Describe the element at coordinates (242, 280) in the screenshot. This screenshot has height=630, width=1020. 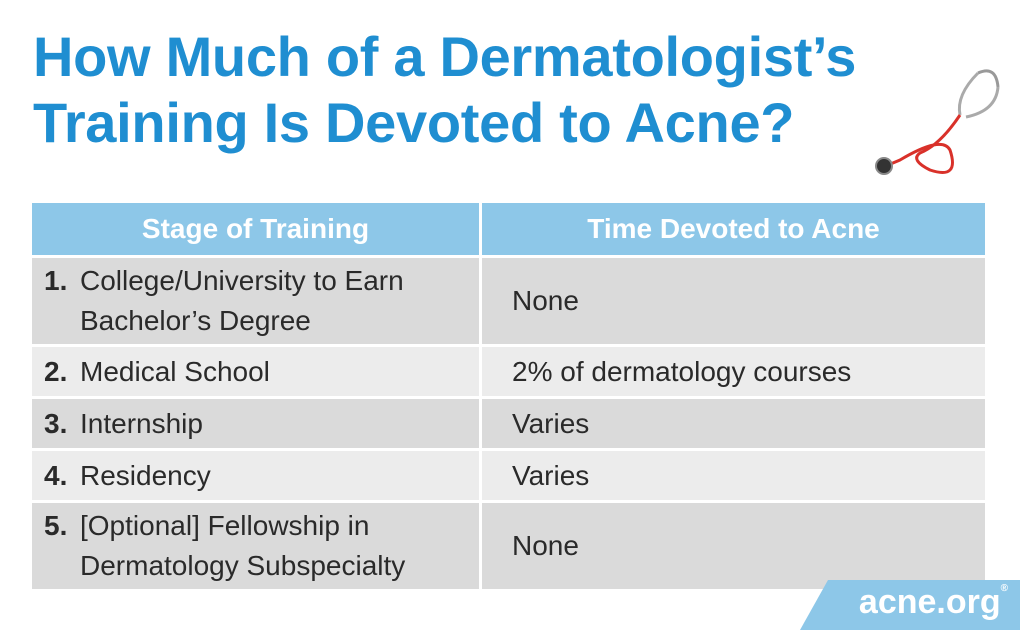
I see `stage-text: College/University to Earn` at that location.